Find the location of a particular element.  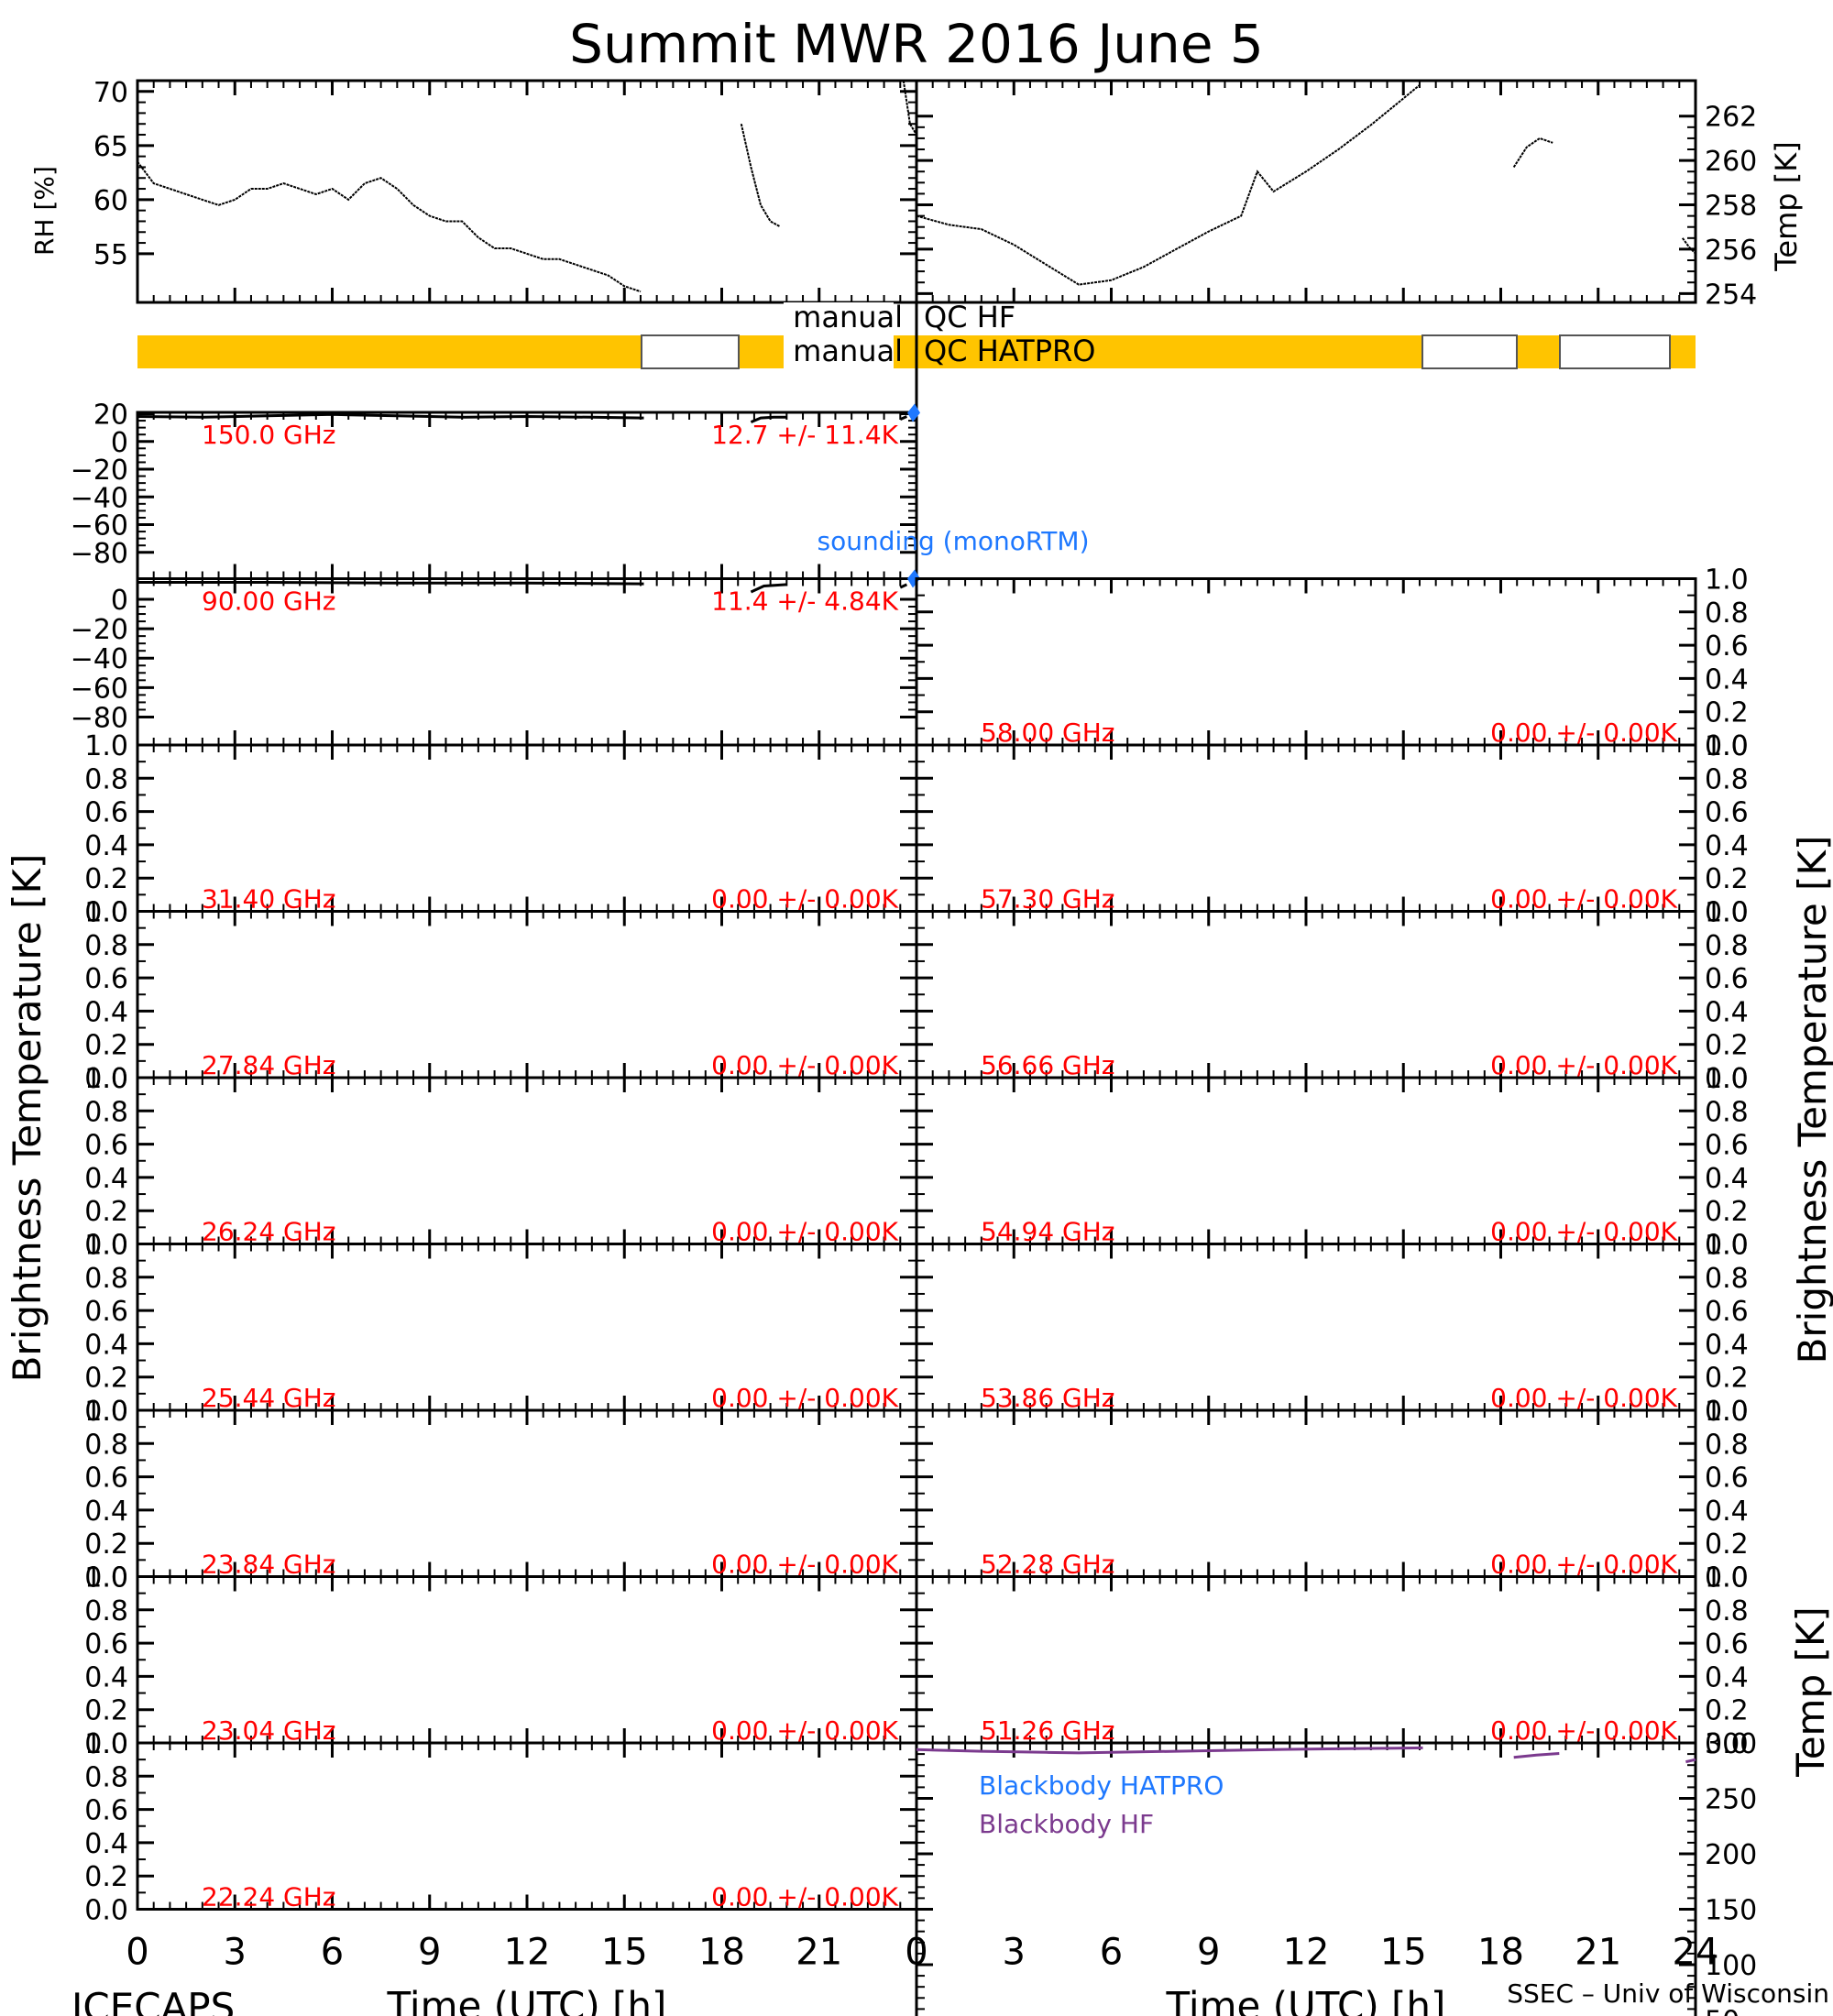

channel-label: 53.86 GHz is located at coordinates (1048, 1398).